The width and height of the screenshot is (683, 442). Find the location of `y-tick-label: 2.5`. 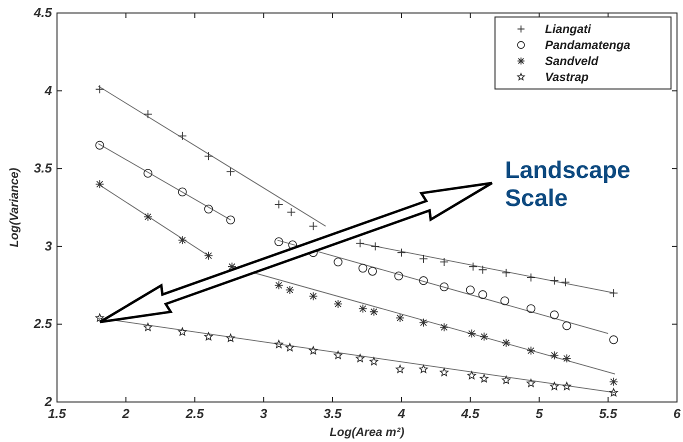

y-tick-label: 2.5 is located at coordinates (42, 324).